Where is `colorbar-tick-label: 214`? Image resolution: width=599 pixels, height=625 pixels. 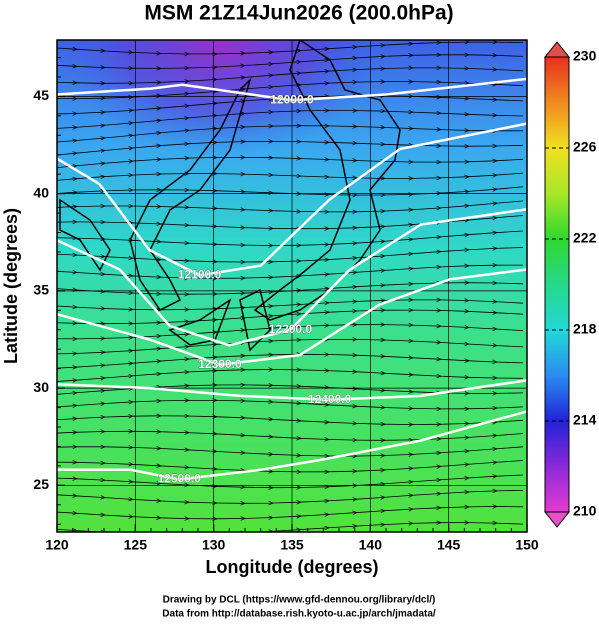
colorbar-tick-label: 214 is located at coordinates (585, 420).